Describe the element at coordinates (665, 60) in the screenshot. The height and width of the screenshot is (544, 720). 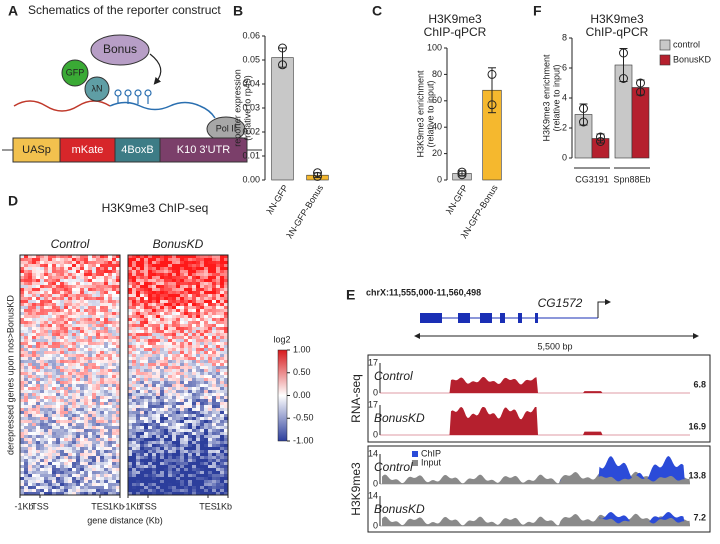
I see `legend-swatch` at that location.